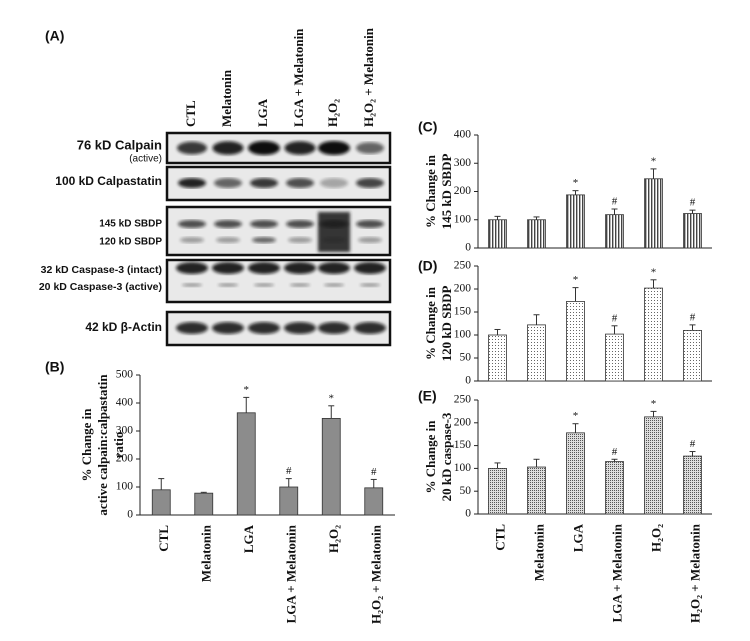 This screenshot has height=641, width=750. I want to click on panel-label: (A), so click(54, 36).